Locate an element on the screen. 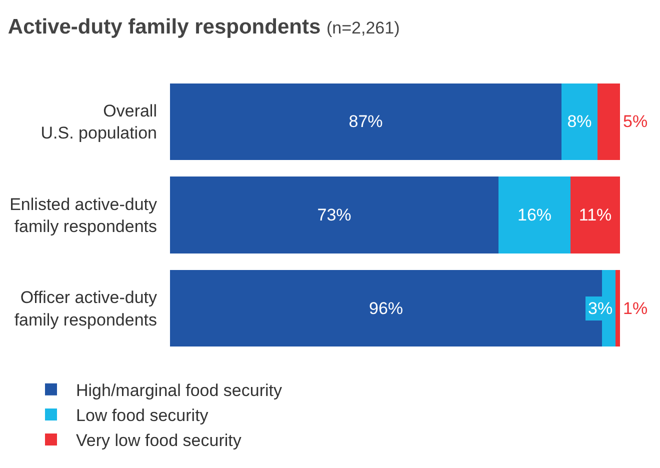 The height and width of the screenshot is (468, 660). legend-label: Low food security is located at coordinates (142, 416).